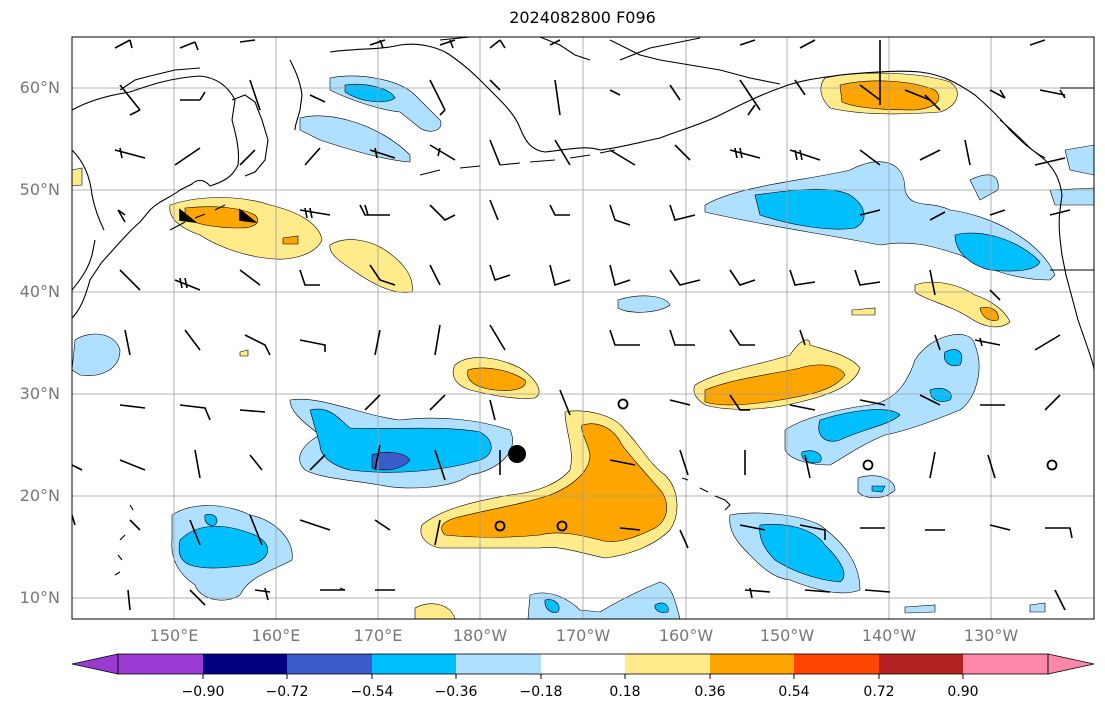 This screenshot has height=712, width=1105. What do you see at coordinates (583, 666) in the screenshot?
I see `colorbar` at bounding box center [583, 666].